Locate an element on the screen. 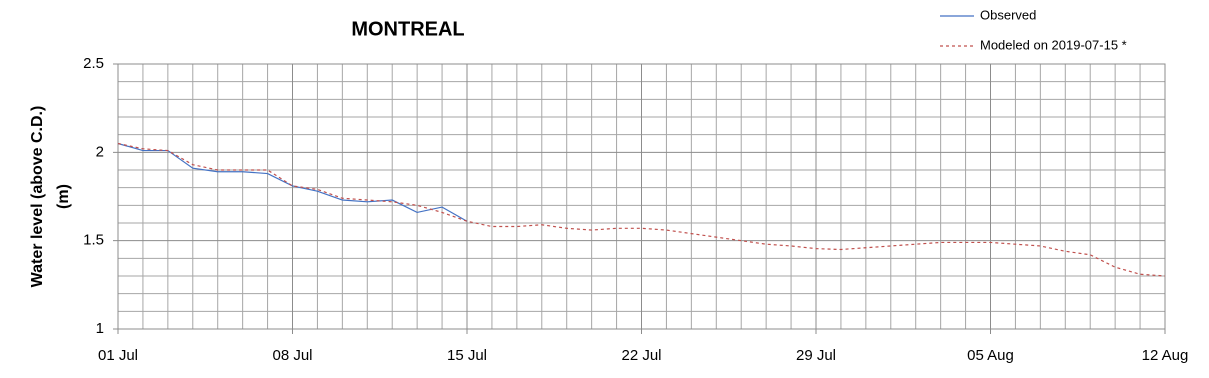 This screenshot has height=378, width=1209. y-tick-label: 1 is located at coordinates (100, 328).